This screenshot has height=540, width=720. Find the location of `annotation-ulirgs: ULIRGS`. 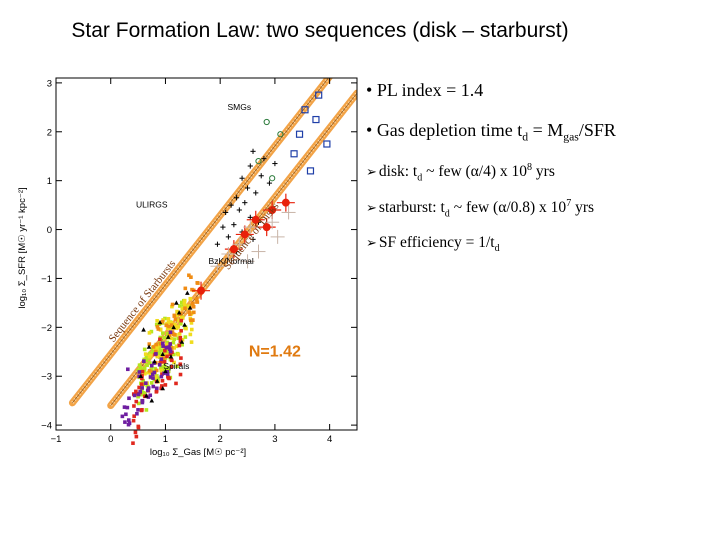

annotation-ulirgs: ULIRGS is located at coordinates (152, 205).